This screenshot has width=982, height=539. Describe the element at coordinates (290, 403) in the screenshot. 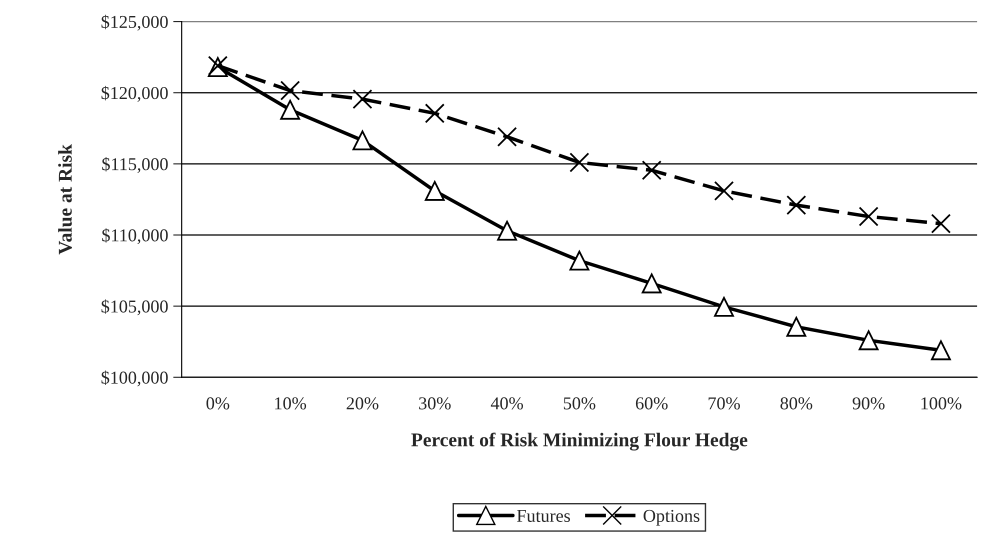

I see `x-tick-label: 10%` at that location.